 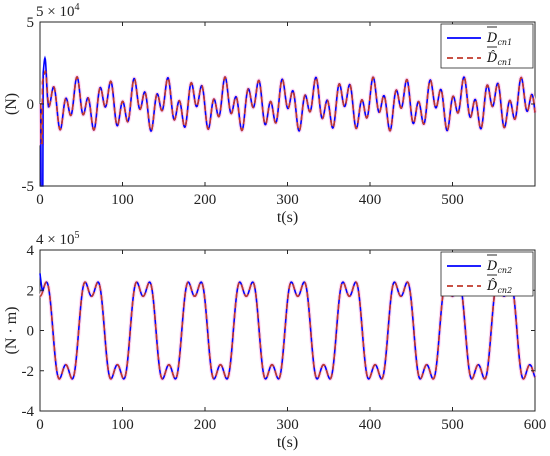 I want to click on y-exponent-label: 4 × 10⁵, so click(x=57, y=239).